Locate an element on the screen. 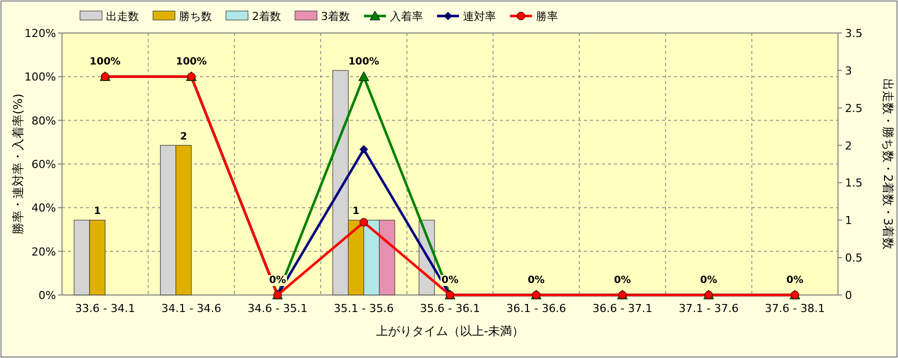 This screenshot has width=898, height=358. x-tick-label: 35.6 - 36.1 is located at coordinates (450, 308).